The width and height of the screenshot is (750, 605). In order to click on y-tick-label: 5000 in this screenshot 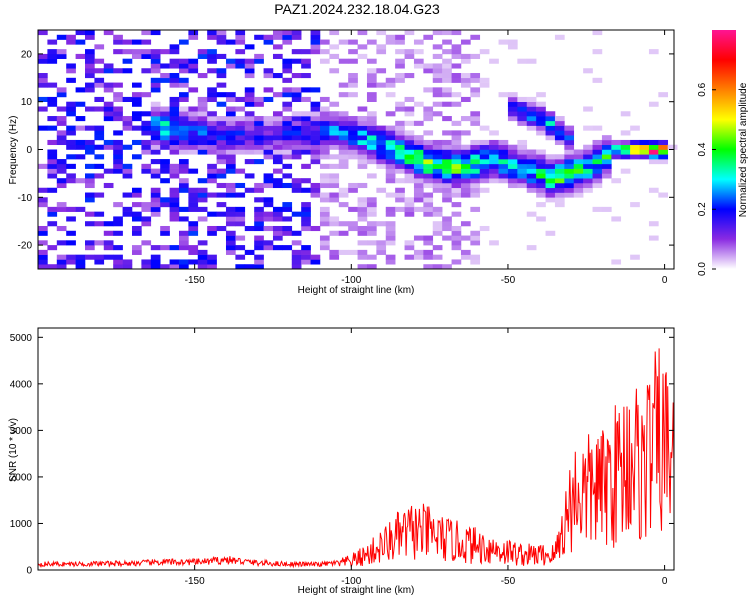, I will do `click(21, 338)`.